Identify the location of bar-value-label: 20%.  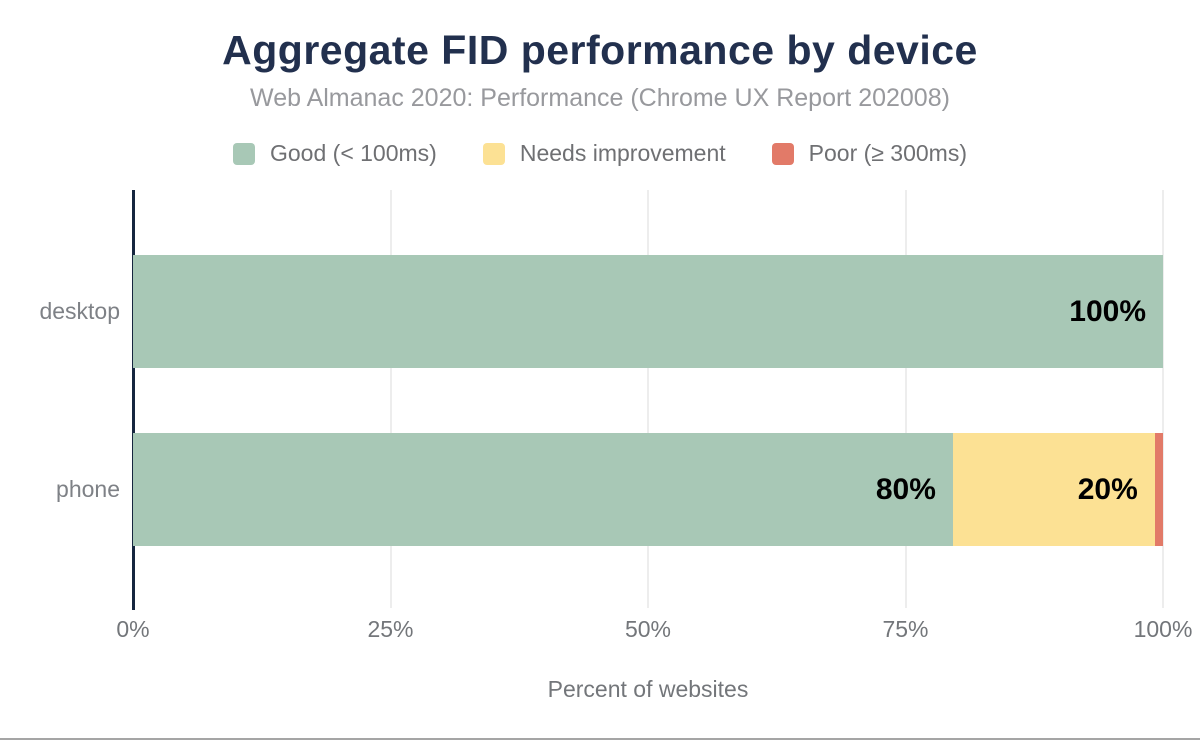
(1107, 489).